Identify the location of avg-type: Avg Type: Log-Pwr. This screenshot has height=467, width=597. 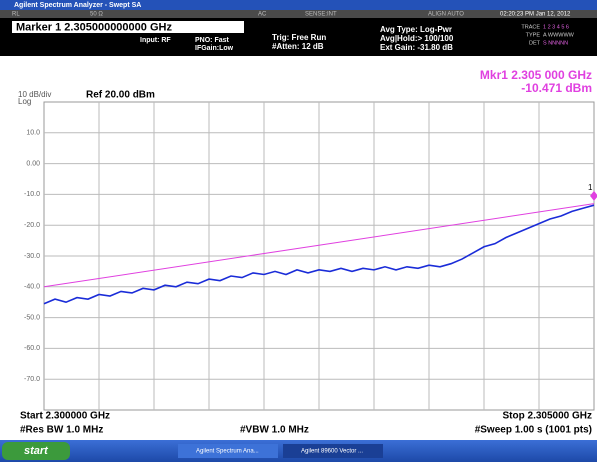
(416, 29).